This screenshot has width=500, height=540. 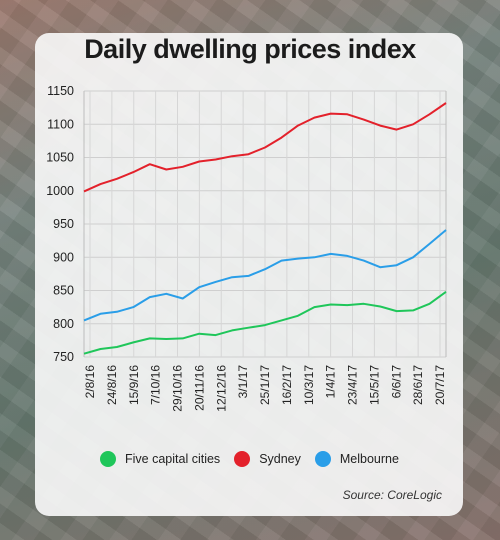 What do you see at coordinates (112, 385) in the screenshot?
I see `x-tick-label: 24/8/16` at bounding box center [112, 385].